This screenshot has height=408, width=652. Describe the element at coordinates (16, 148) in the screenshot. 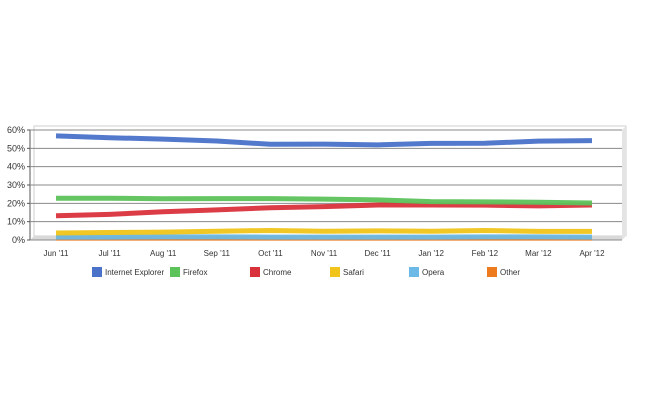

I see `y-tick-label: 50%` at that location.